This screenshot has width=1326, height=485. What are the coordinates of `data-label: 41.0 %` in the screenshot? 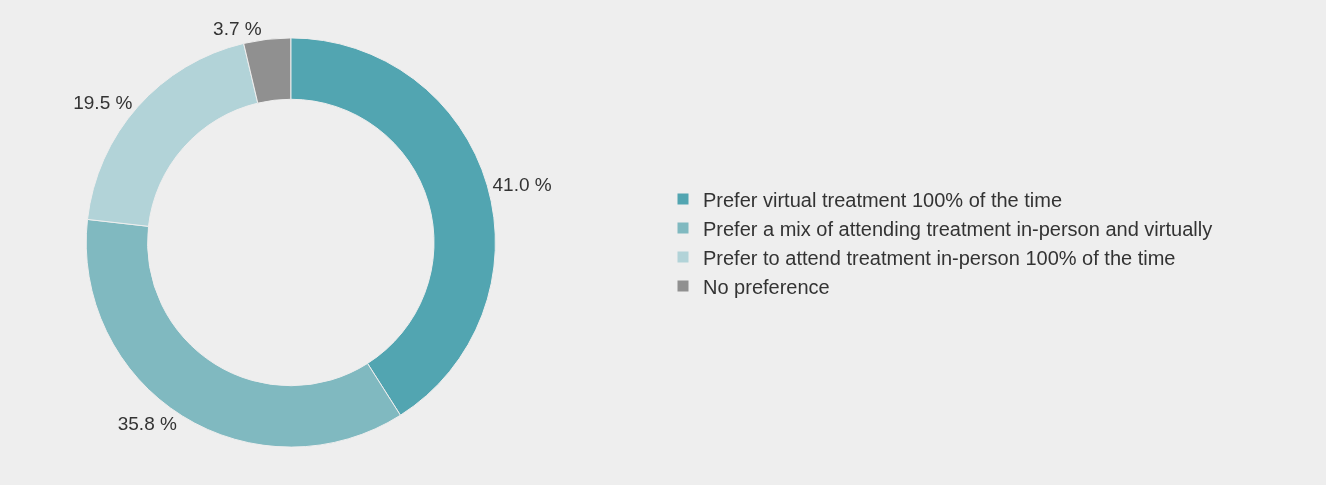 It's located at (522, 185).